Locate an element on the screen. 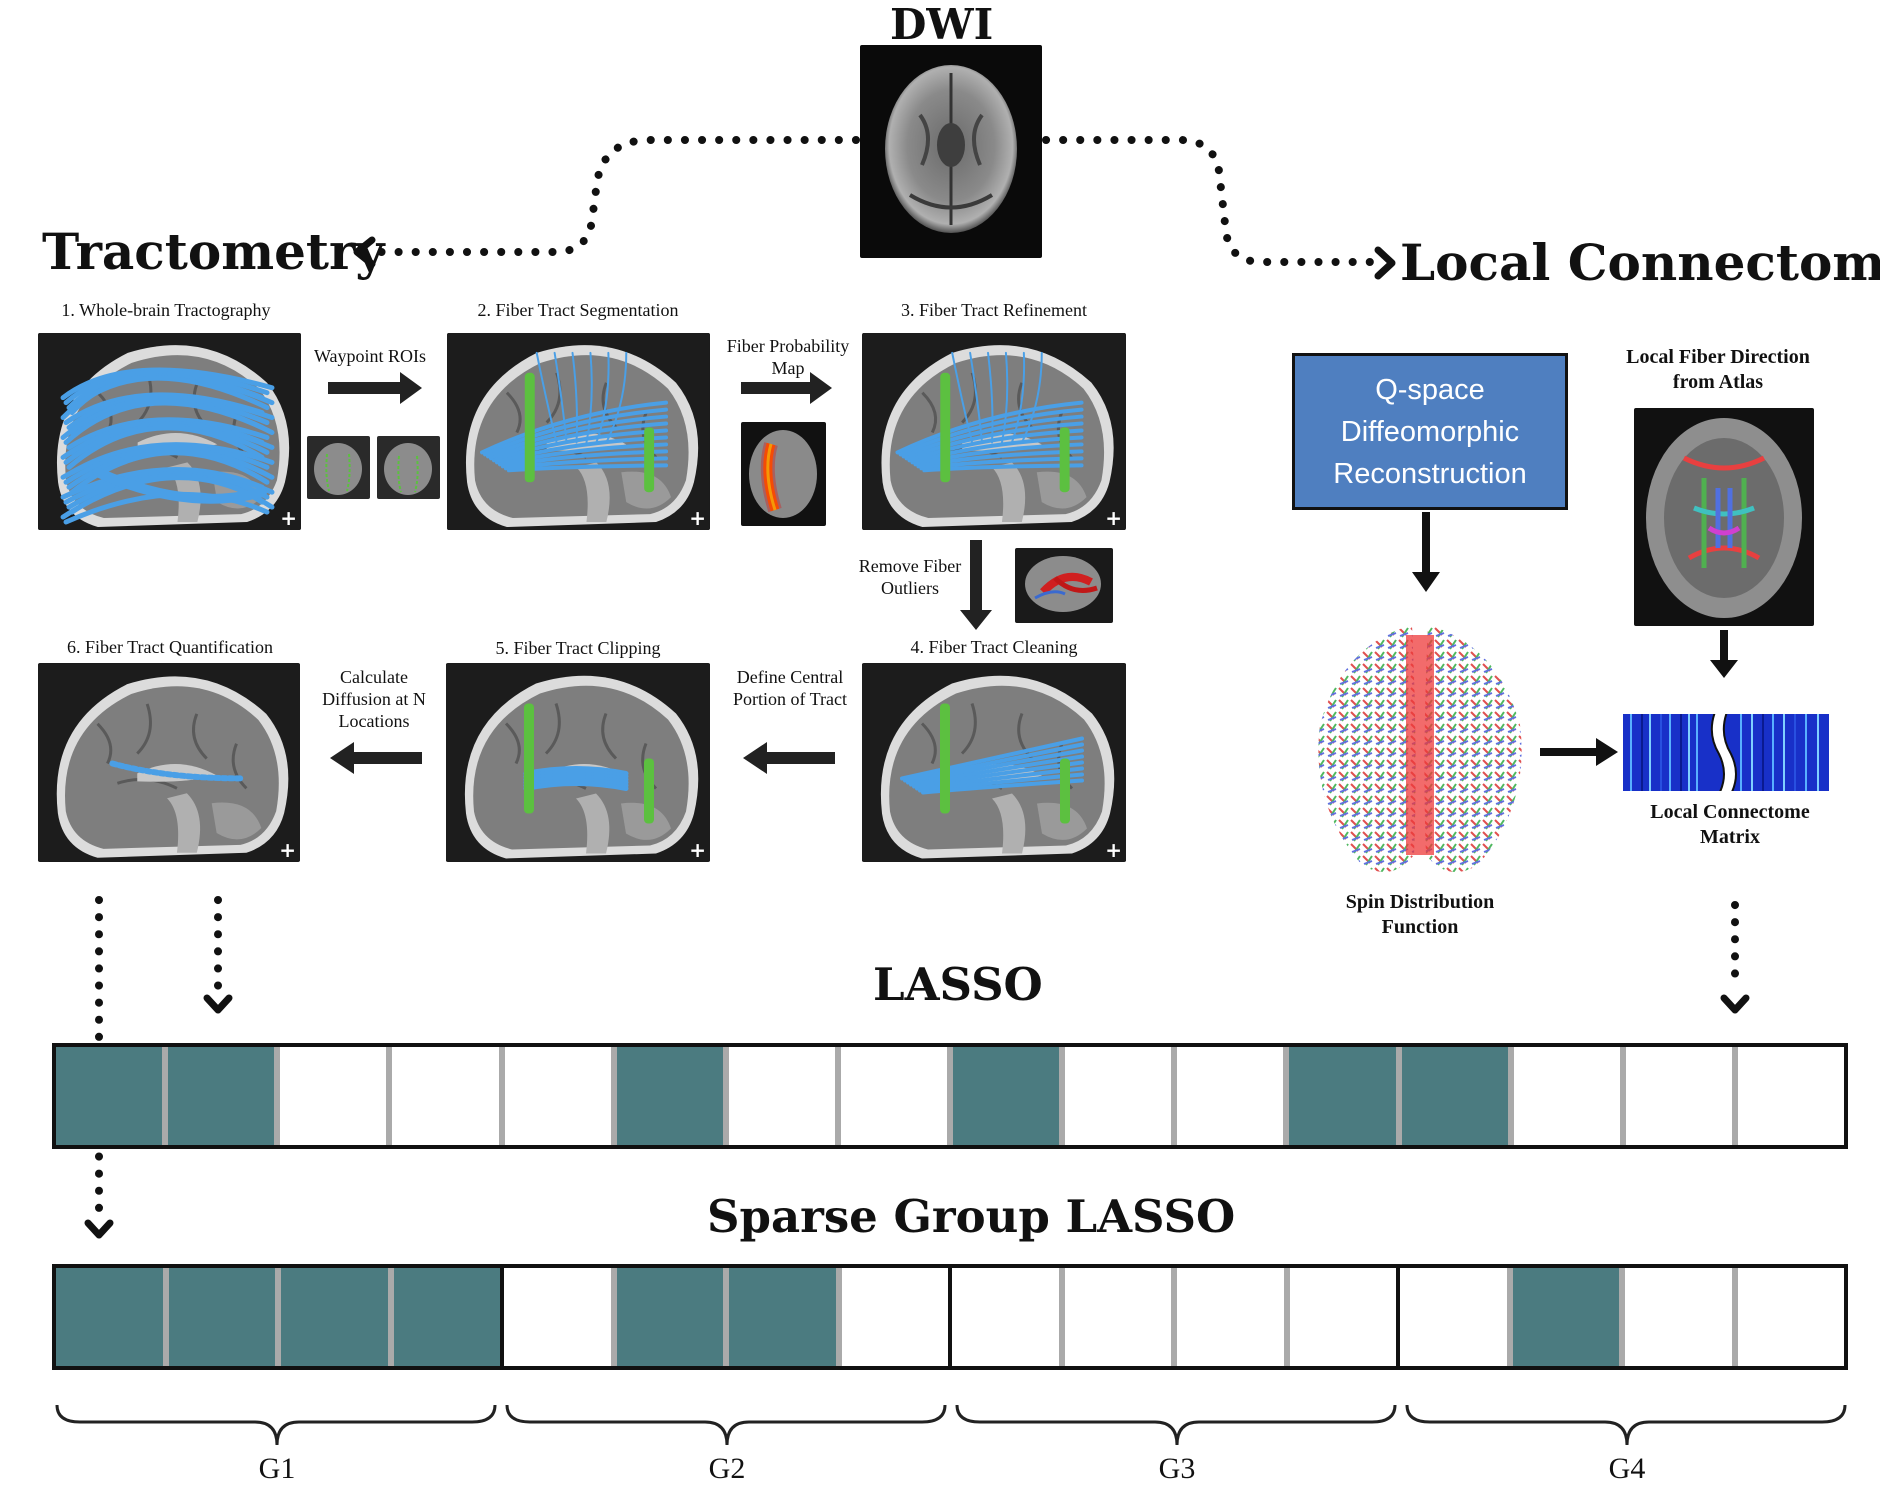 This screenshot has height=1498, width=1880. lasso-coefficient-vector is located at coordinates (950, 1096).